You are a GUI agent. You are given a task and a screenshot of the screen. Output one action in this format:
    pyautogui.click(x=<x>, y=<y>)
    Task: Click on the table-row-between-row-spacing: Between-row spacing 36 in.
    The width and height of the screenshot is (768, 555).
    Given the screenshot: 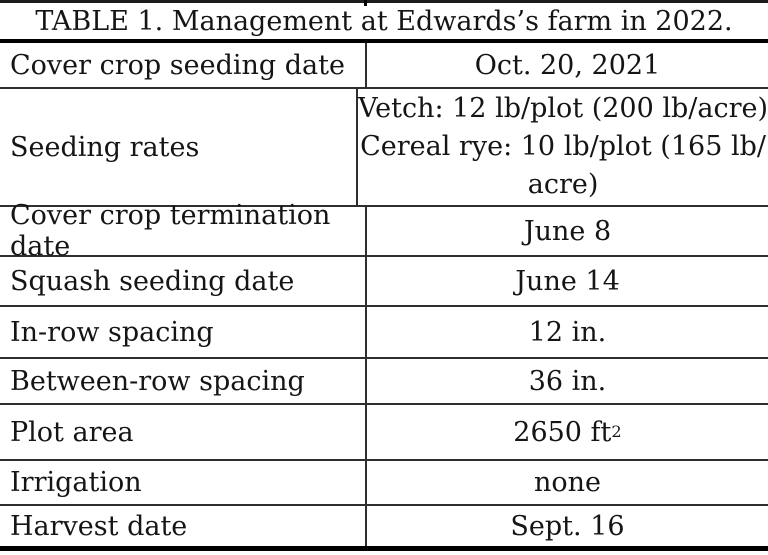 What is the action you would take?
    pyautogui.click(x=384, y=382)
    